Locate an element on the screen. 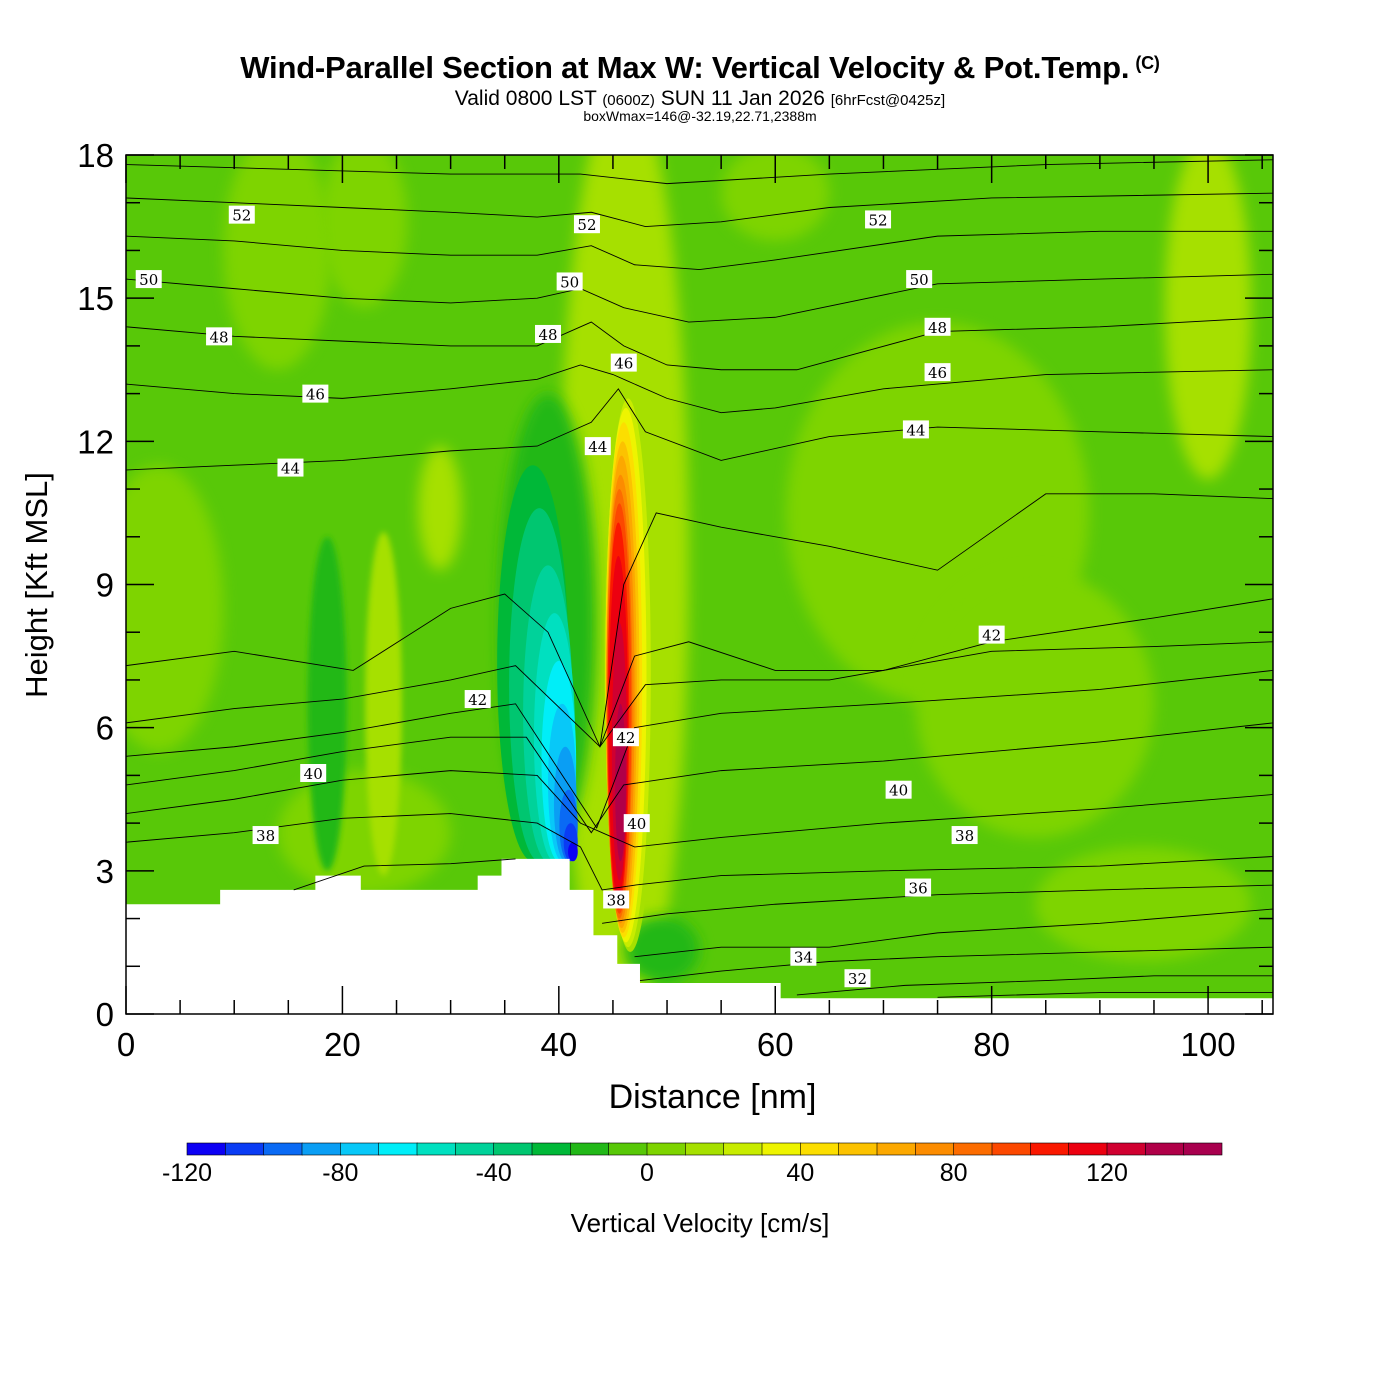  colorbar-tick-label: -80 is located at coordinates (340, 1173).